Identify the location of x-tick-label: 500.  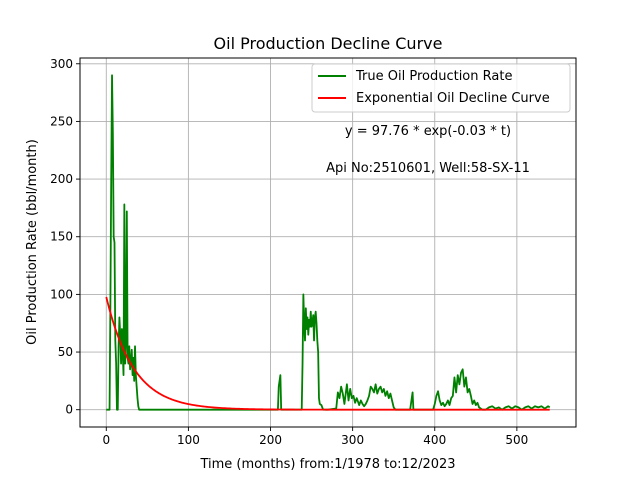
(516, 440).